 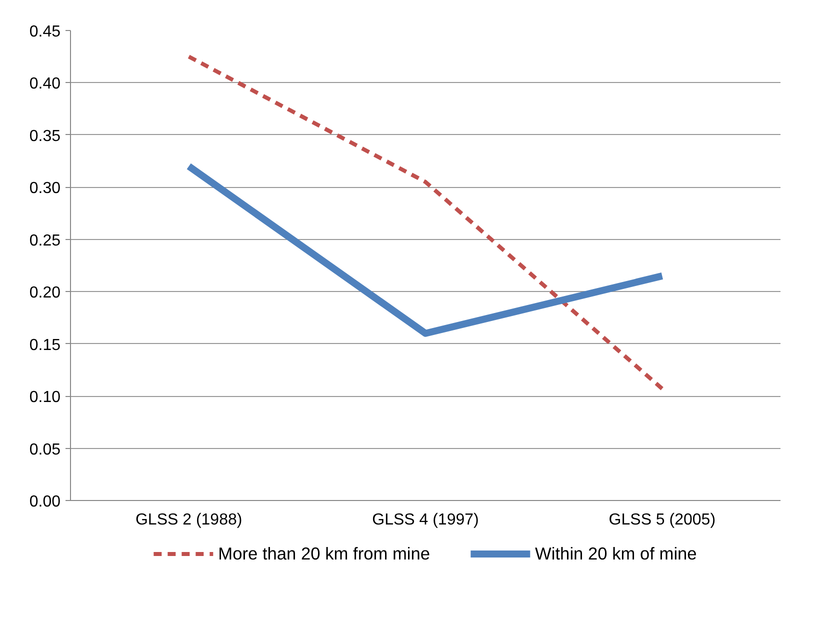 I want to click on x-tick-label: GLSS 5 (2005), so click(x=662, y=520).